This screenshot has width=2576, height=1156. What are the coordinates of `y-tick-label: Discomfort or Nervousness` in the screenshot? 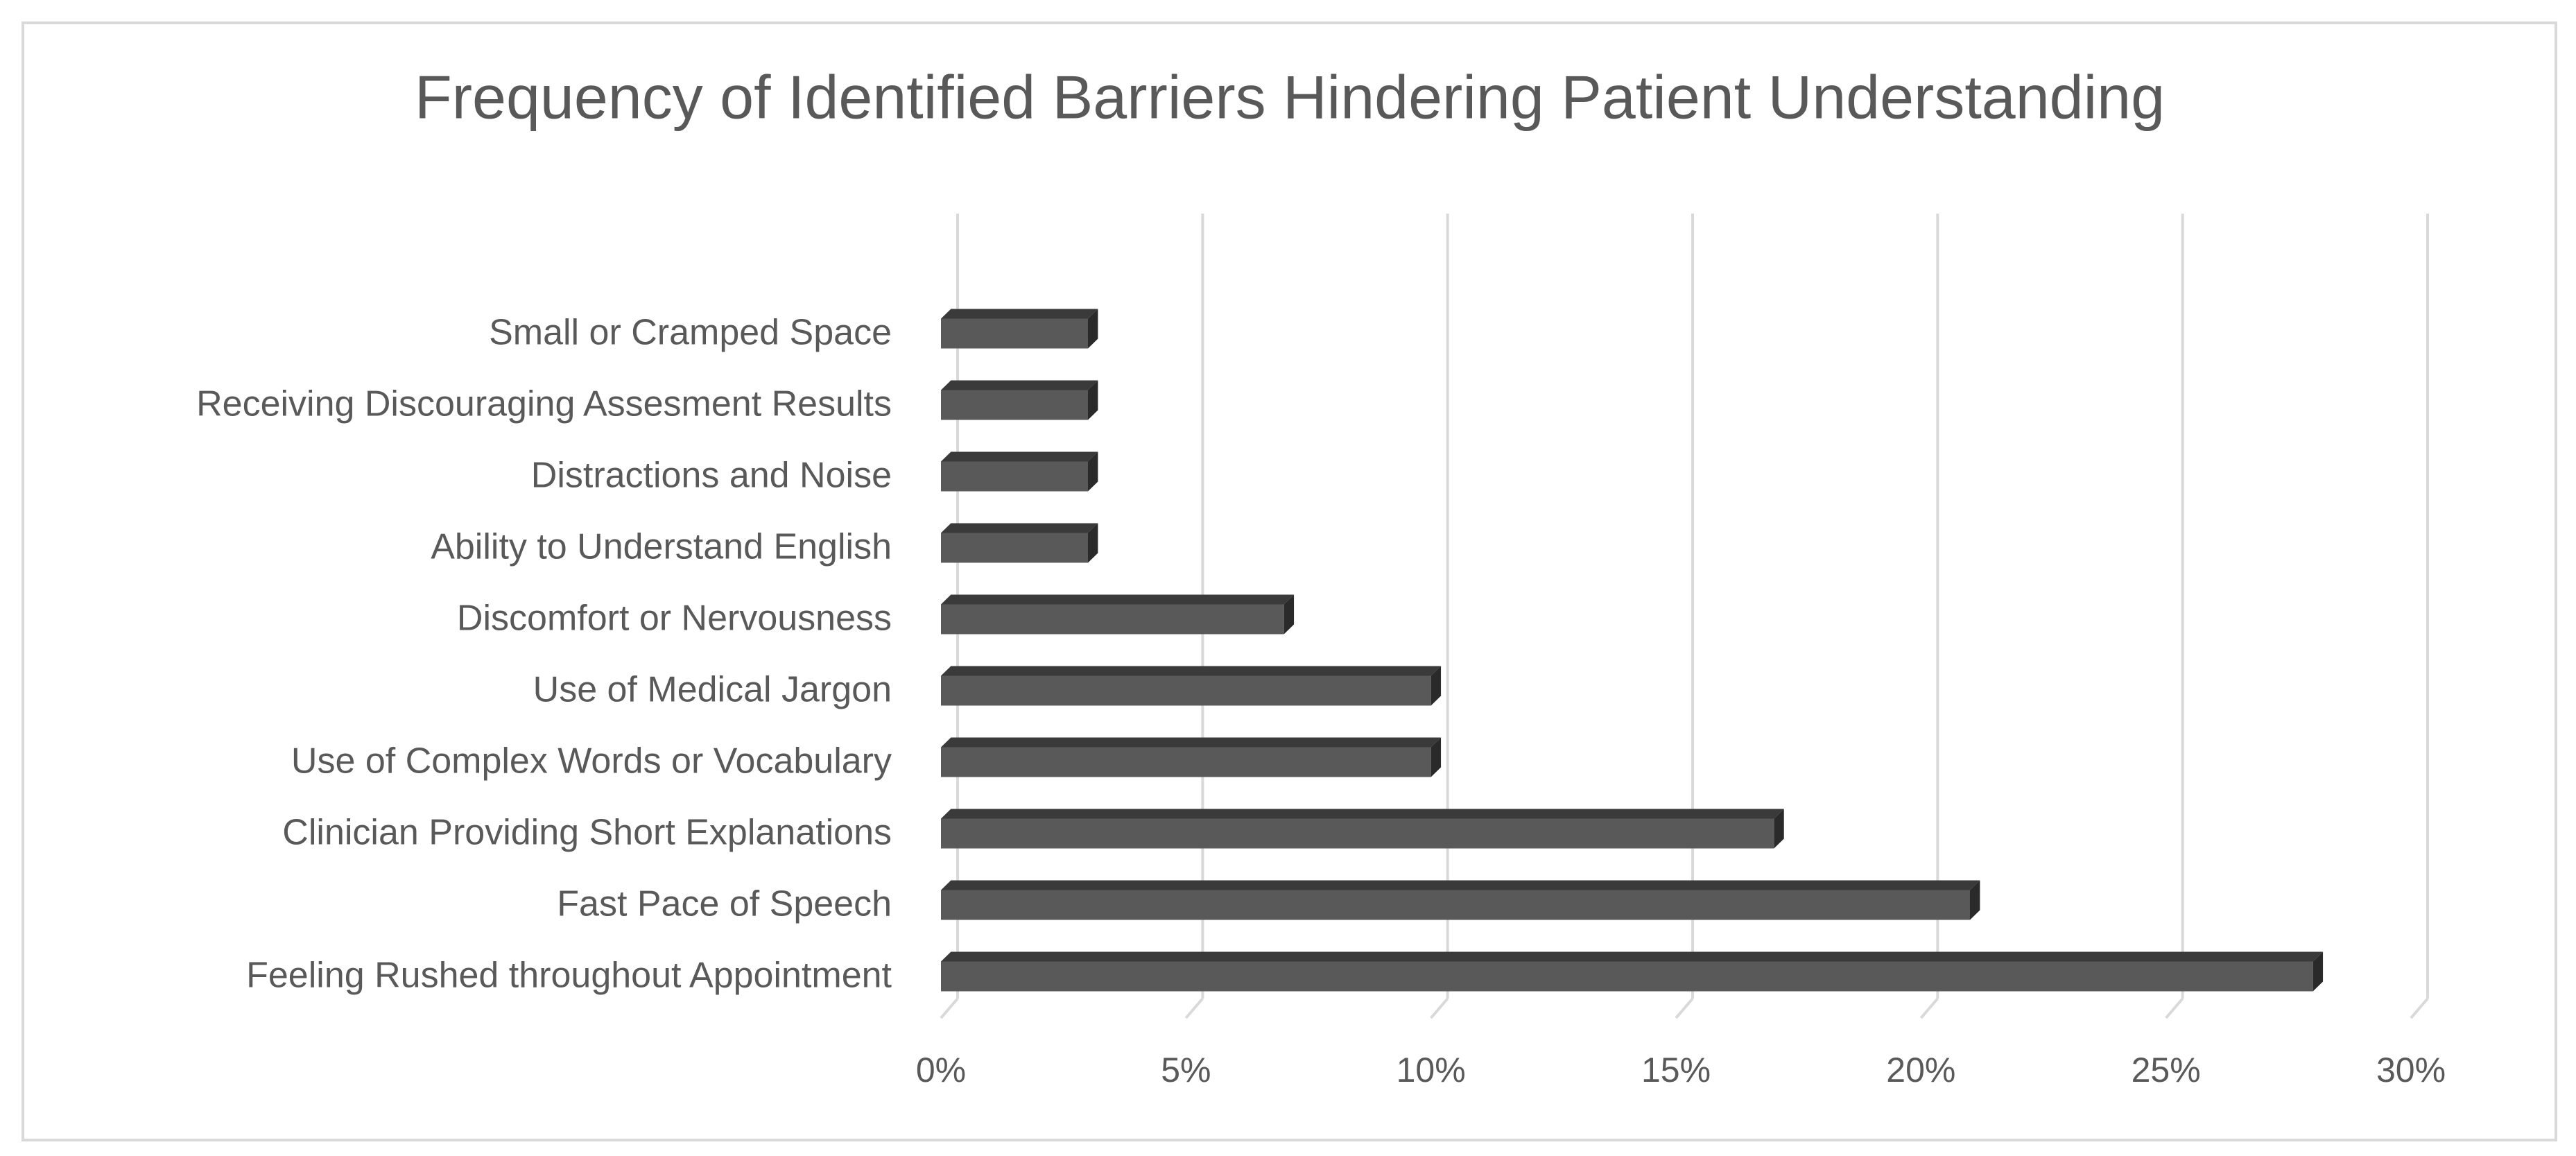 It's located at (674, 618).